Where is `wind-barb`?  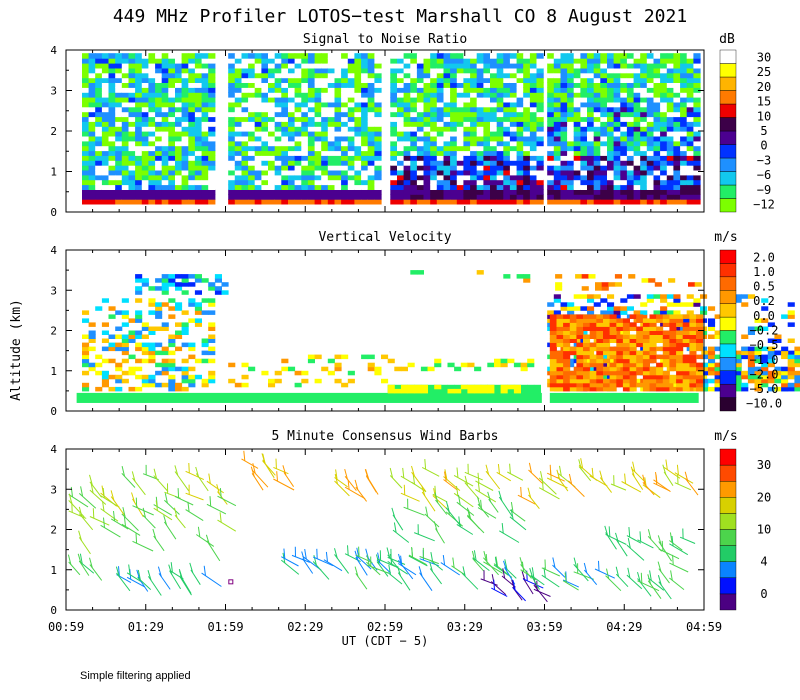
wind-barb is located at coordinates (211, 579).